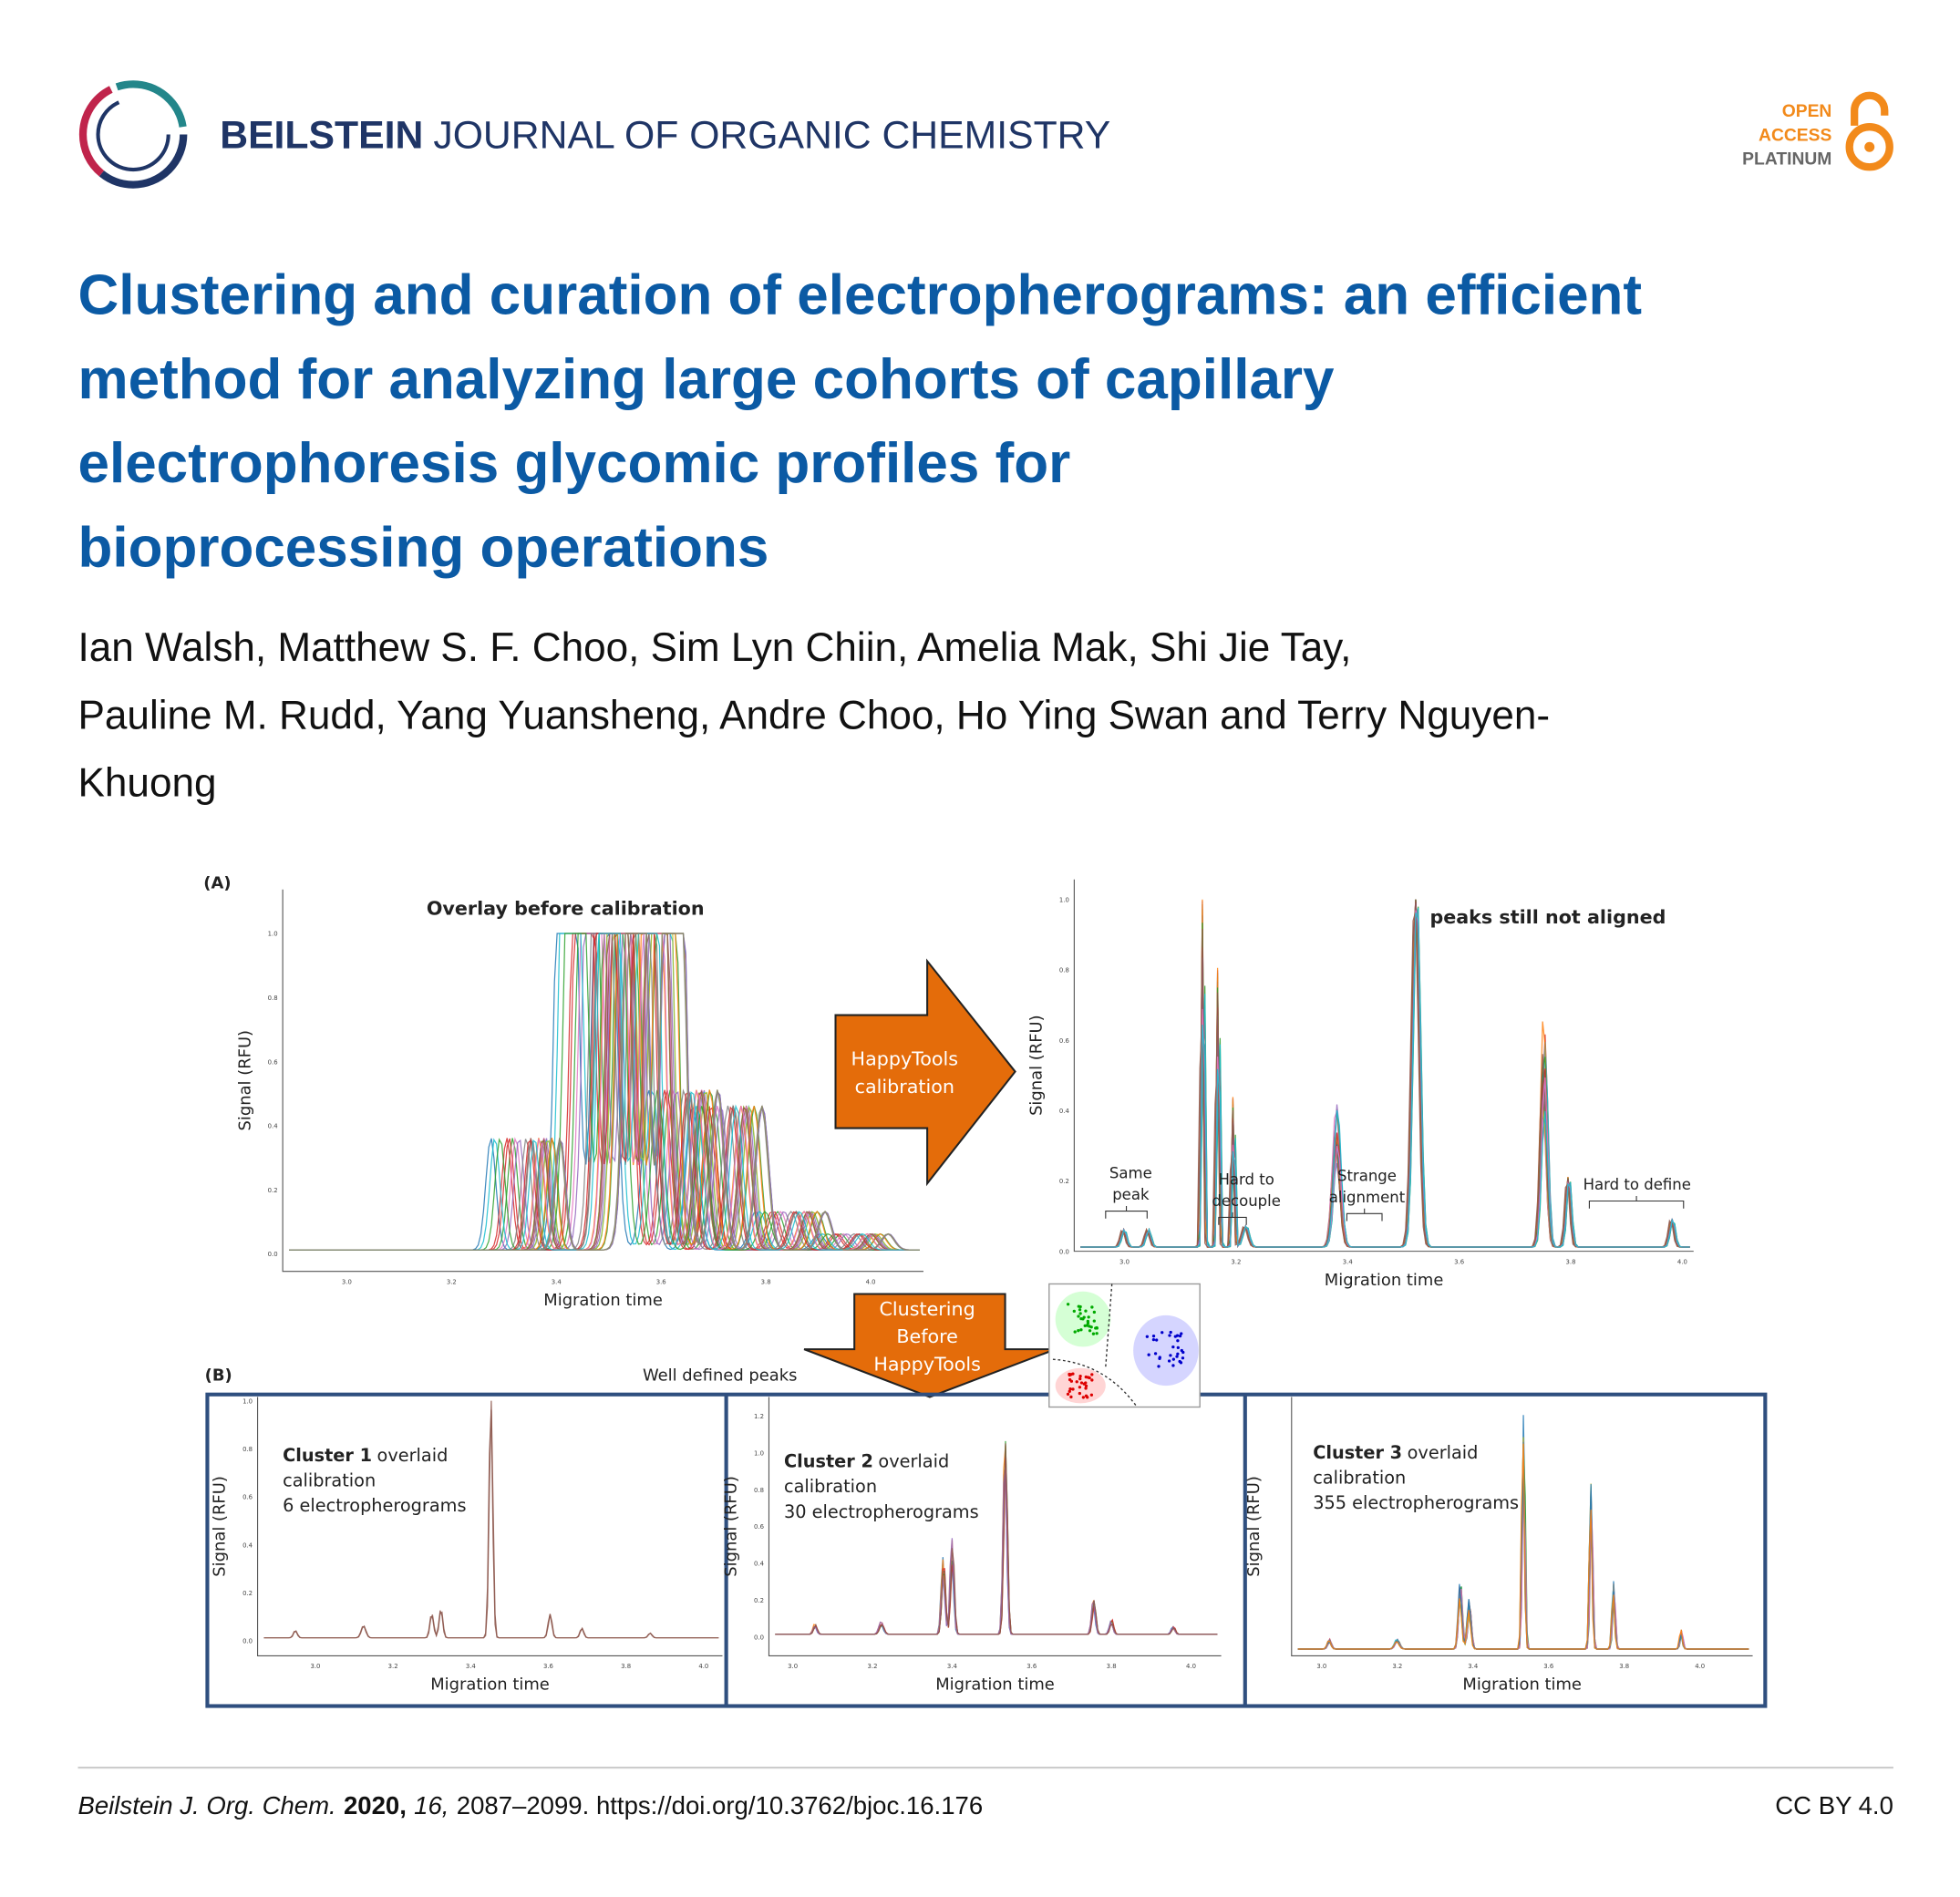 The height and width of the screenshot is (1897, 1960). I want to click on annotation: Hard to, so click(1246, 1180).